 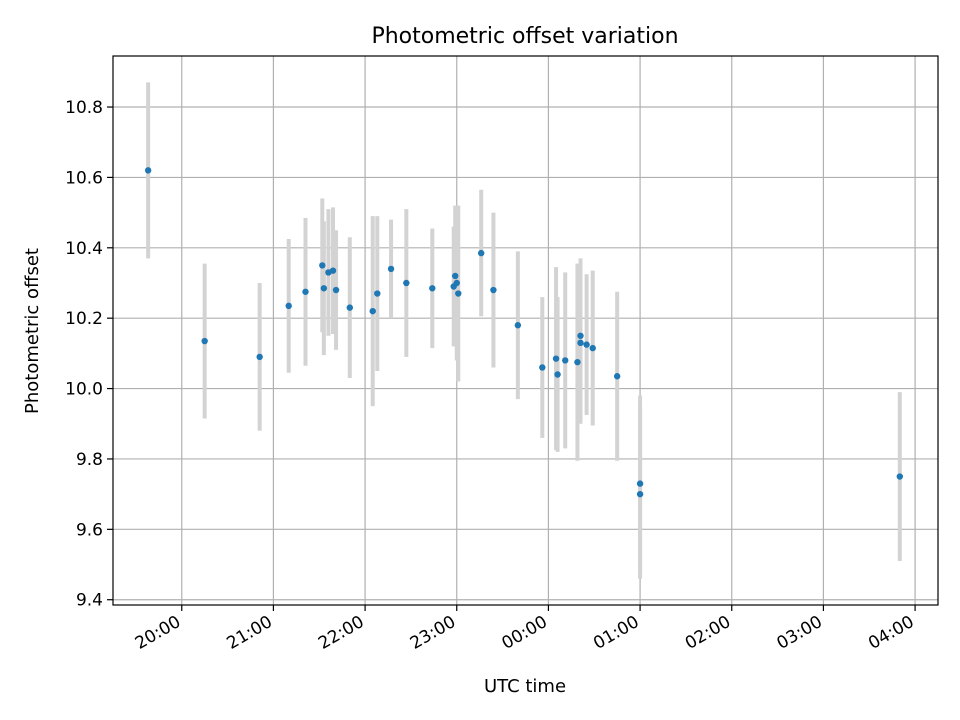 What do you see at coordinates (84, 319) in the screenshot?
I see `y-tick-label: 10.2` at bounding box center [84, 319].